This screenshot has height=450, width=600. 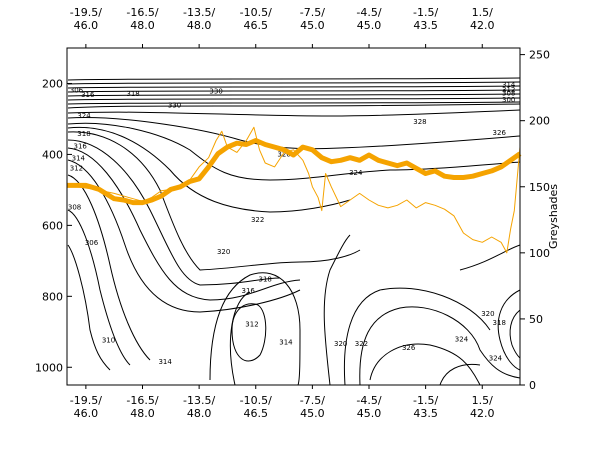 I want to click on contour-label-4: 314, so click(x=509, y=85).